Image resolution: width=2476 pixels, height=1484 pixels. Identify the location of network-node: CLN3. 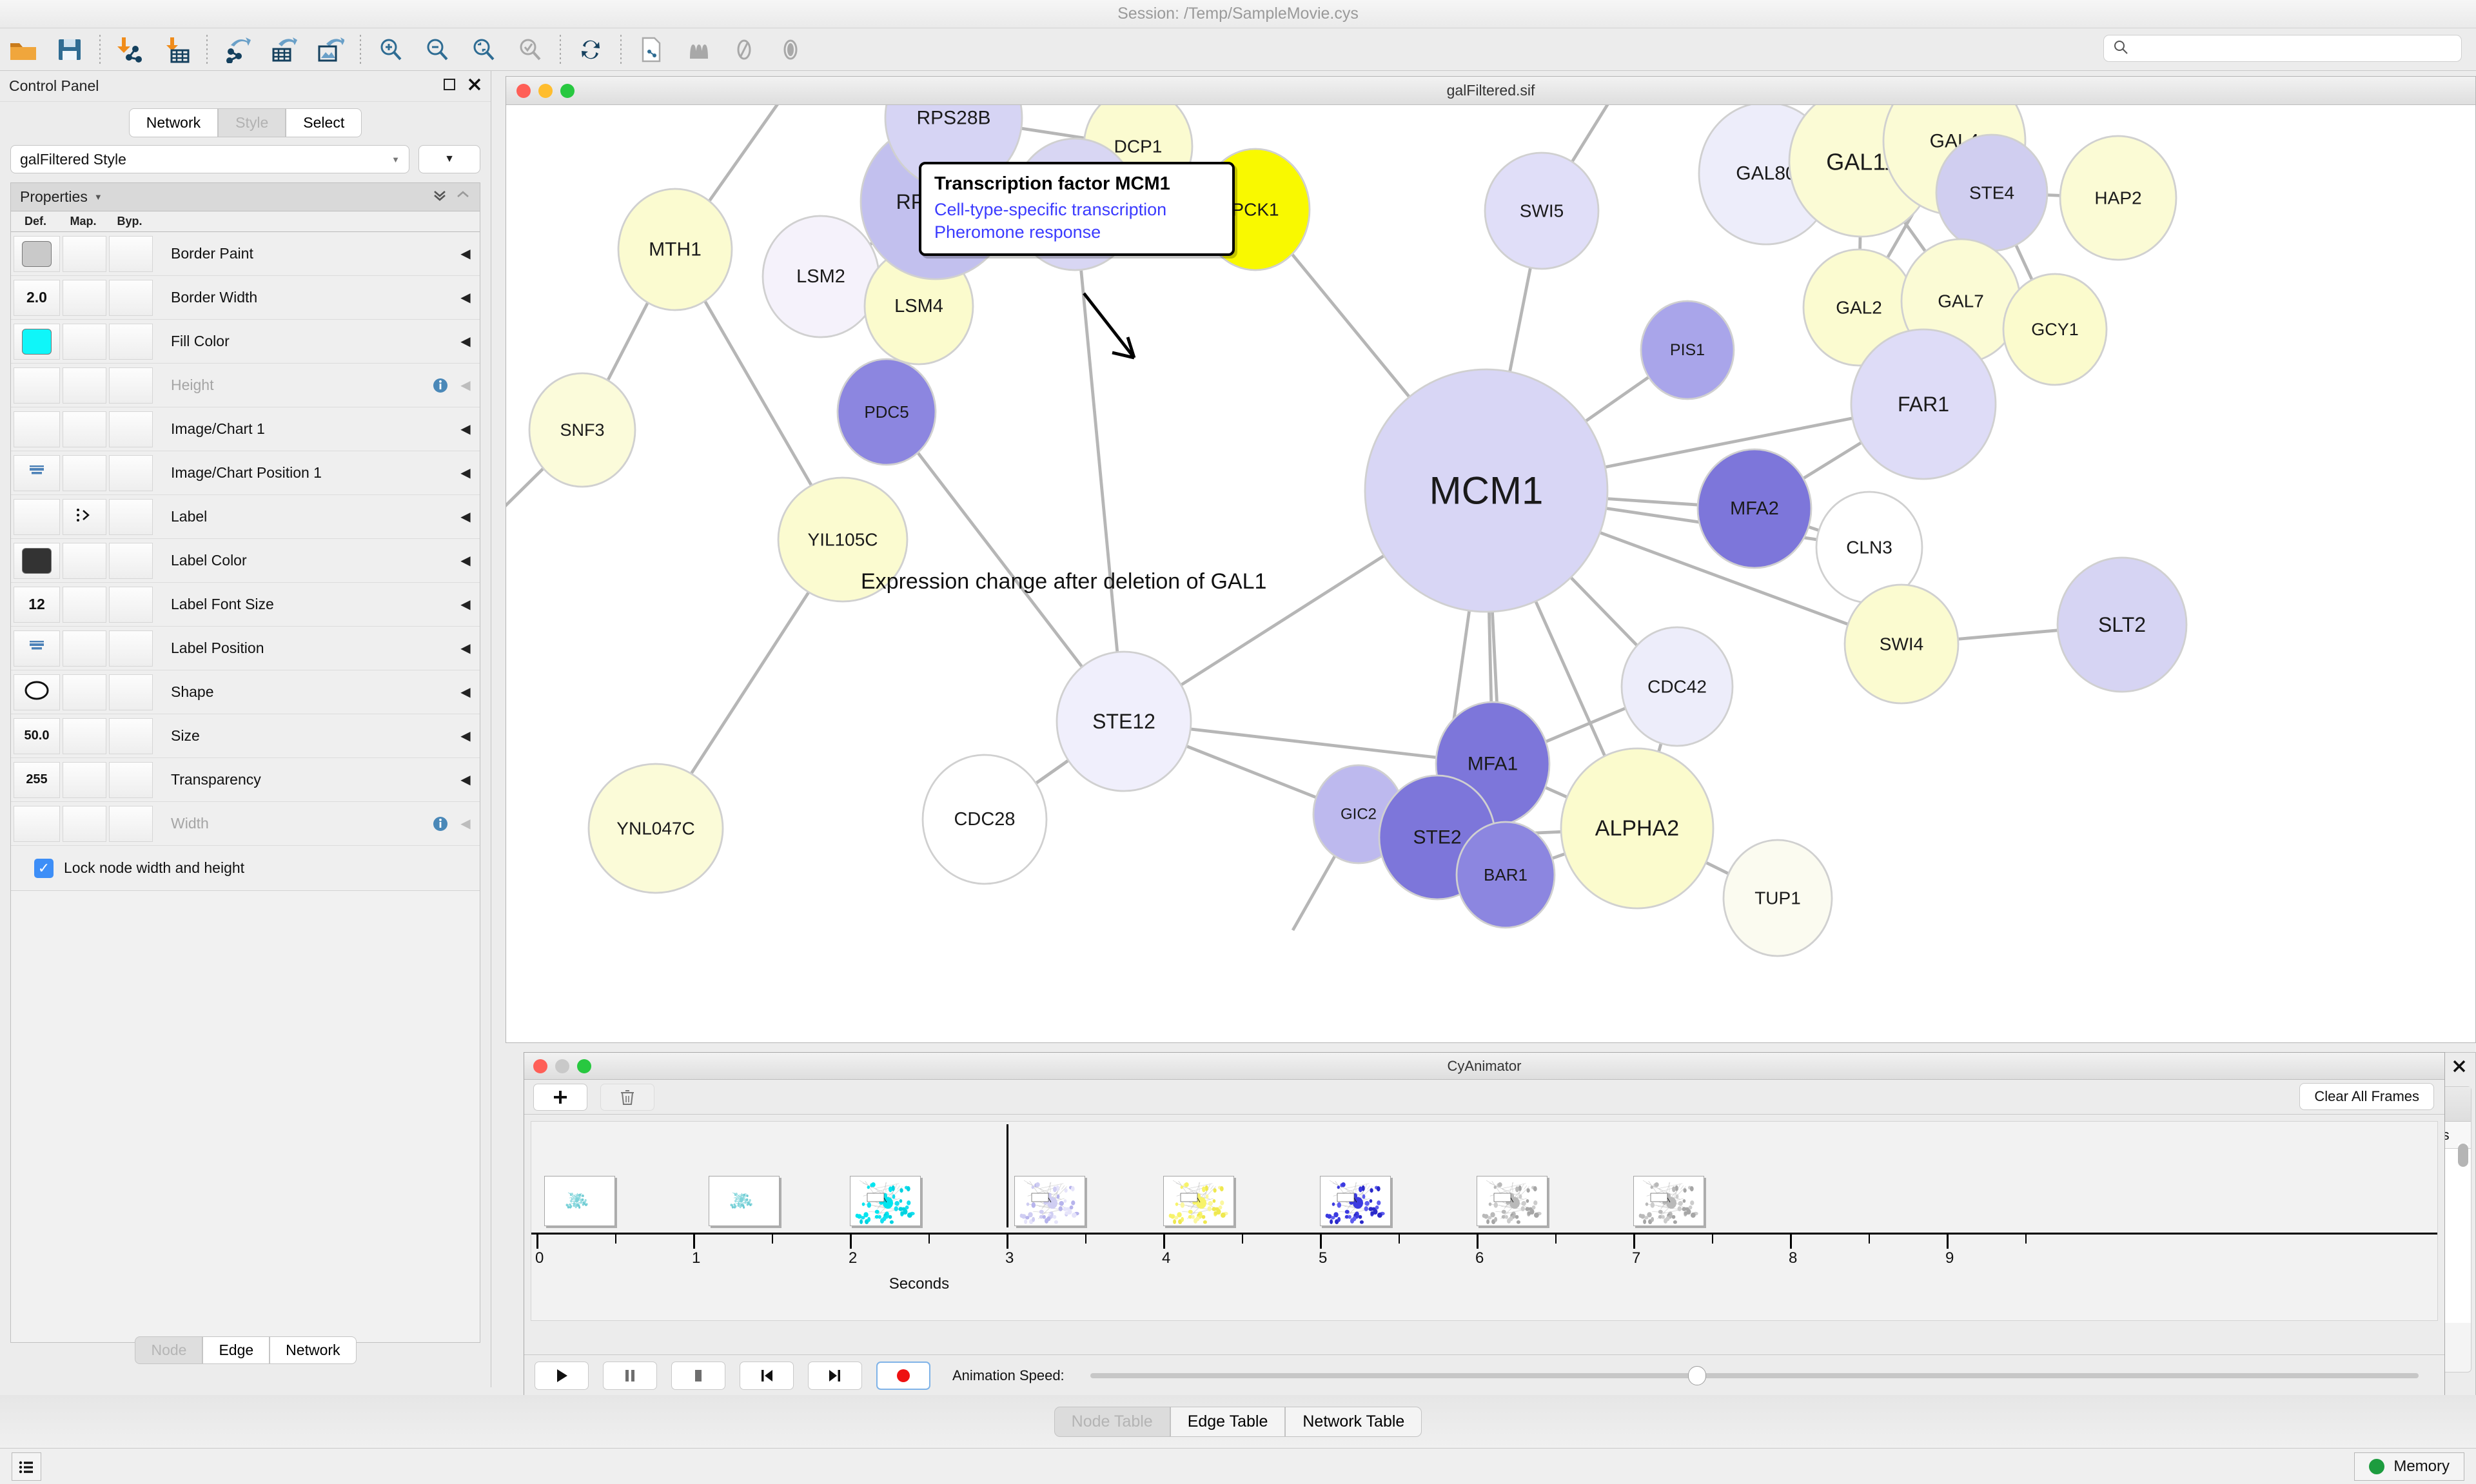
(1869, 547).